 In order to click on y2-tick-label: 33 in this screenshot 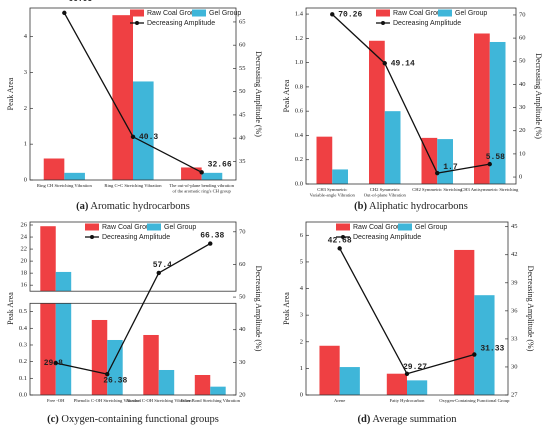, I will do `click(514, 338)`.